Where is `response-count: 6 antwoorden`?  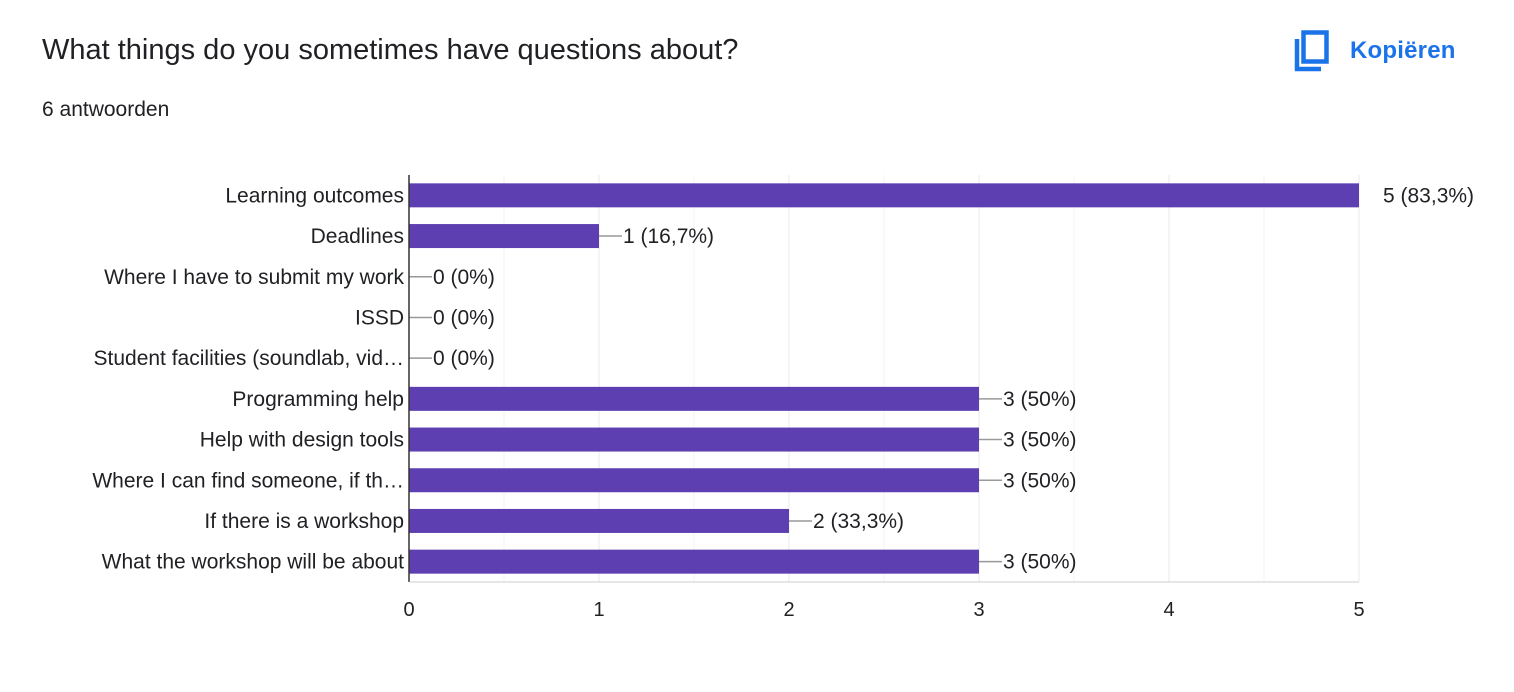
response-count: 6 antwoorden is located at coordinates (106, 109).